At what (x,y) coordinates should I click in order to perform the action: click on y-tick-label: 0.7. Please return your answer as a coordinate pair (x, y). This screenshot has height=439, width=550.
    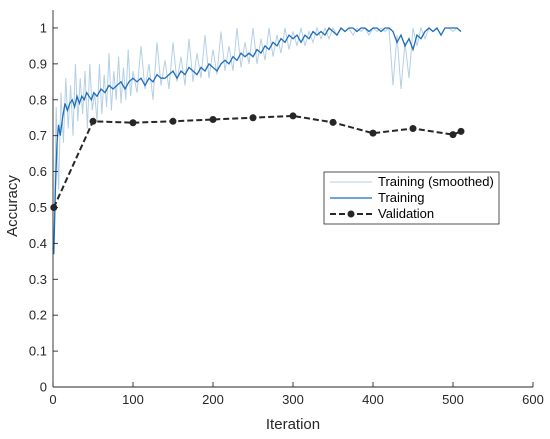
    Looking at the image, I should click on (38, 135).